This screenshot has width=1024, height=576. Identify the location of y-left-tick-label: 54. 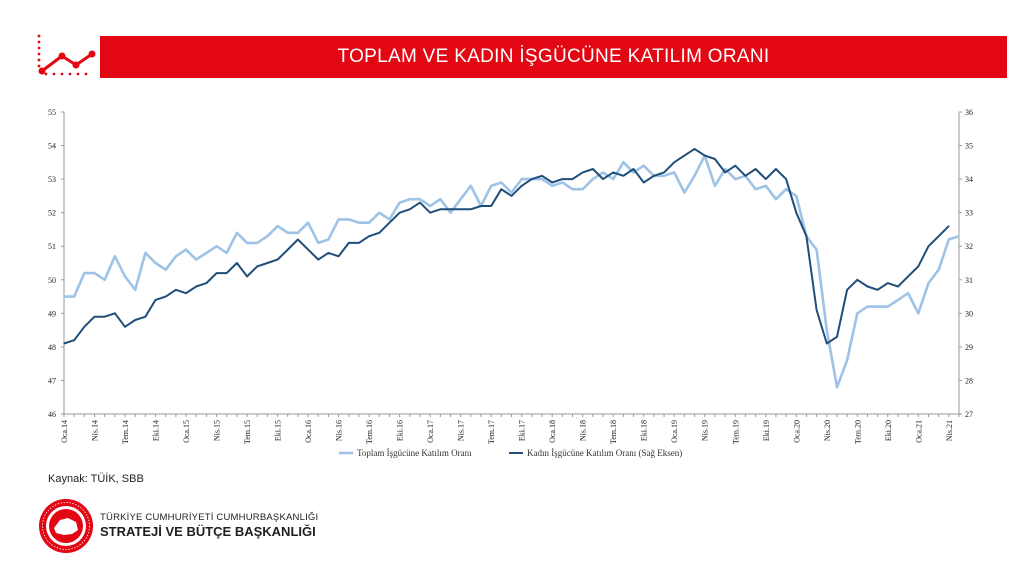
(52, 146).